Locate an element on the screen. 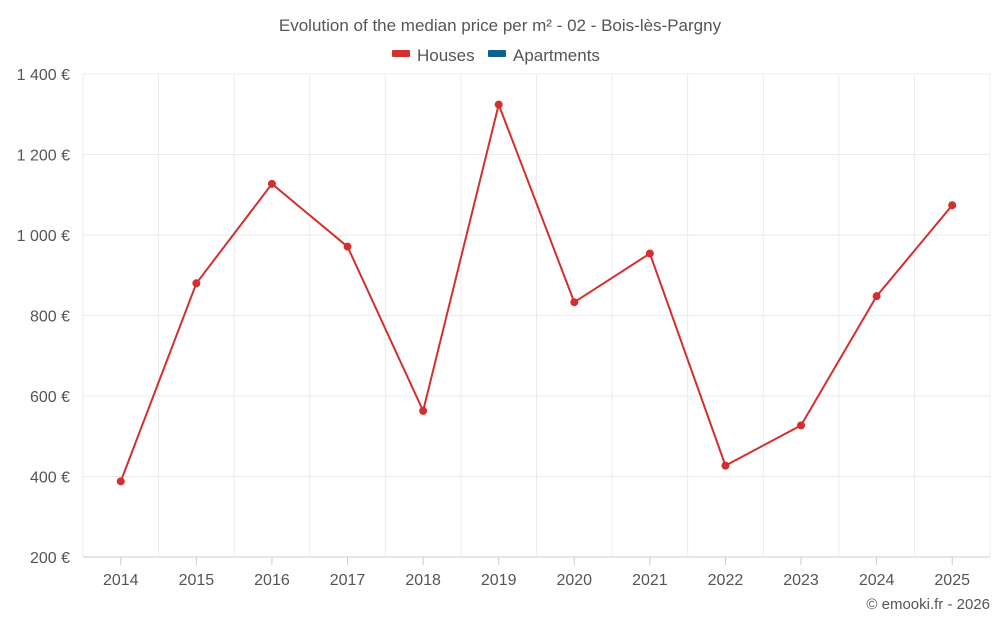 The image size is (1000, 625). y-tick-label: 400 € is located at coordinates (50, 478).